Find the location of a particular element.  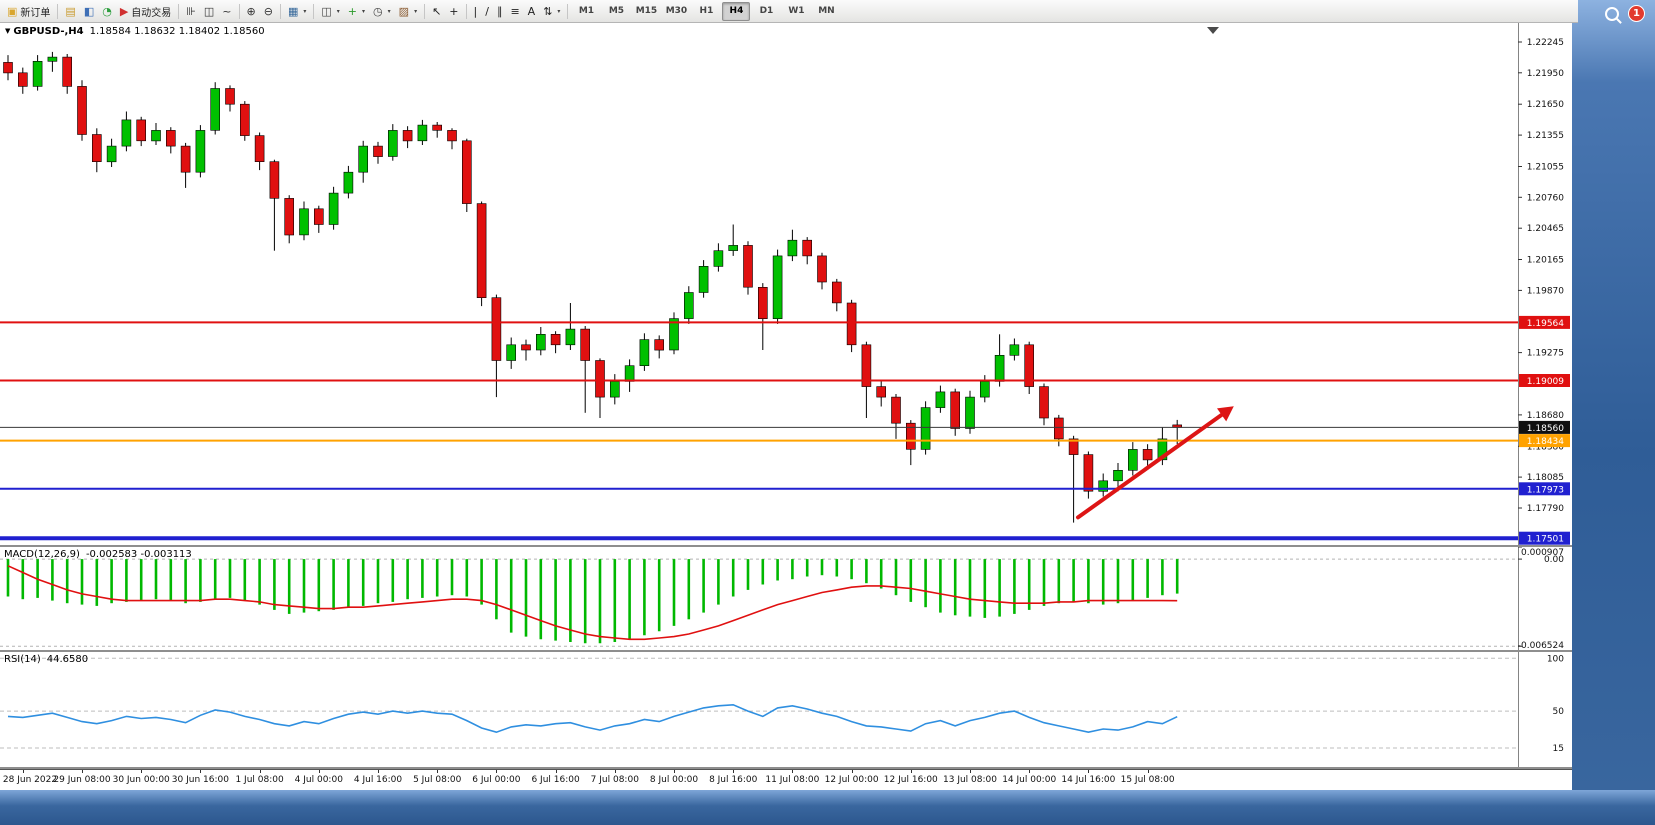

autotrading-button-label: 自动交易 is located at coordinates (151, 13).